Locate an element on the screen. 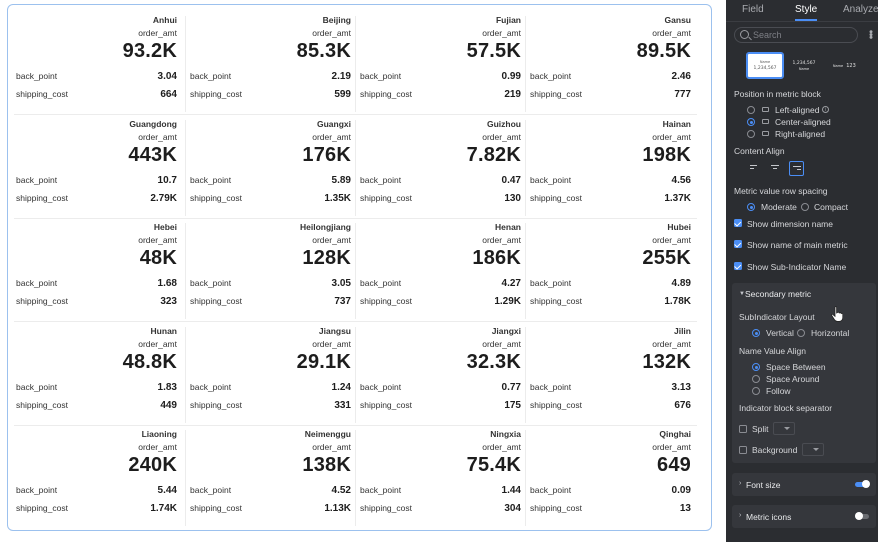 This screenshot has width=878, height=542. main-metric-value: 85.3K is located at coordinates (323, 51).